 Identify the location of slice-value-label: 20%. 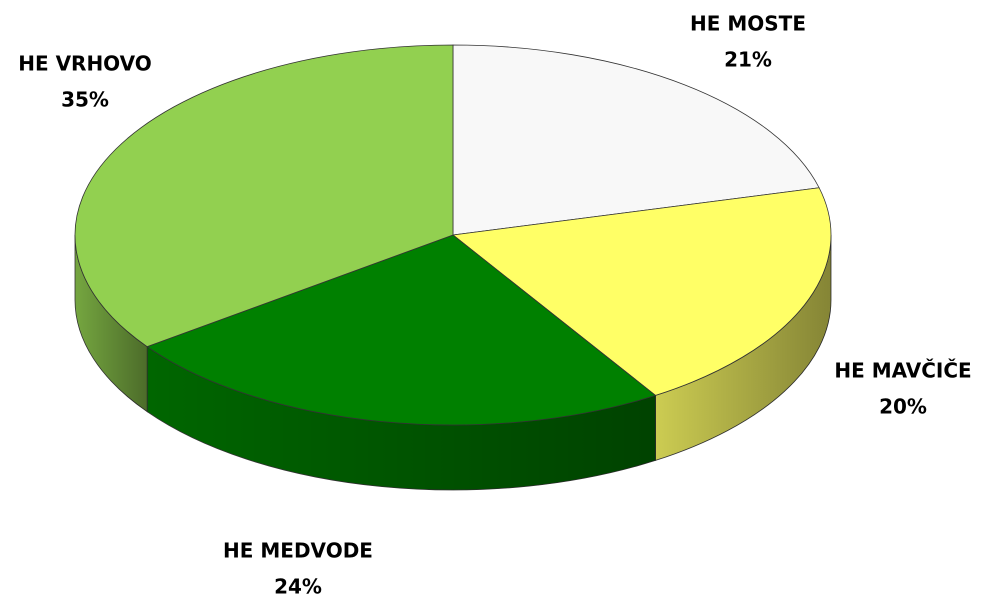
(903, 407).